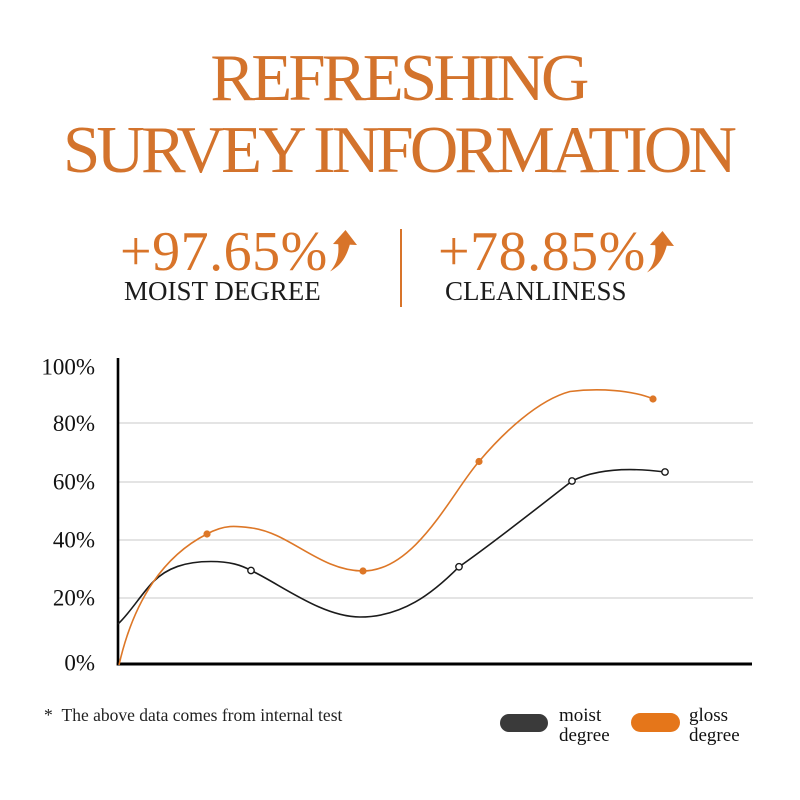 This screenshot has width=800, height=800. Describe the element at coordinates (74, 482) in the screenshot. I see `svg-text: 60%` at that location.